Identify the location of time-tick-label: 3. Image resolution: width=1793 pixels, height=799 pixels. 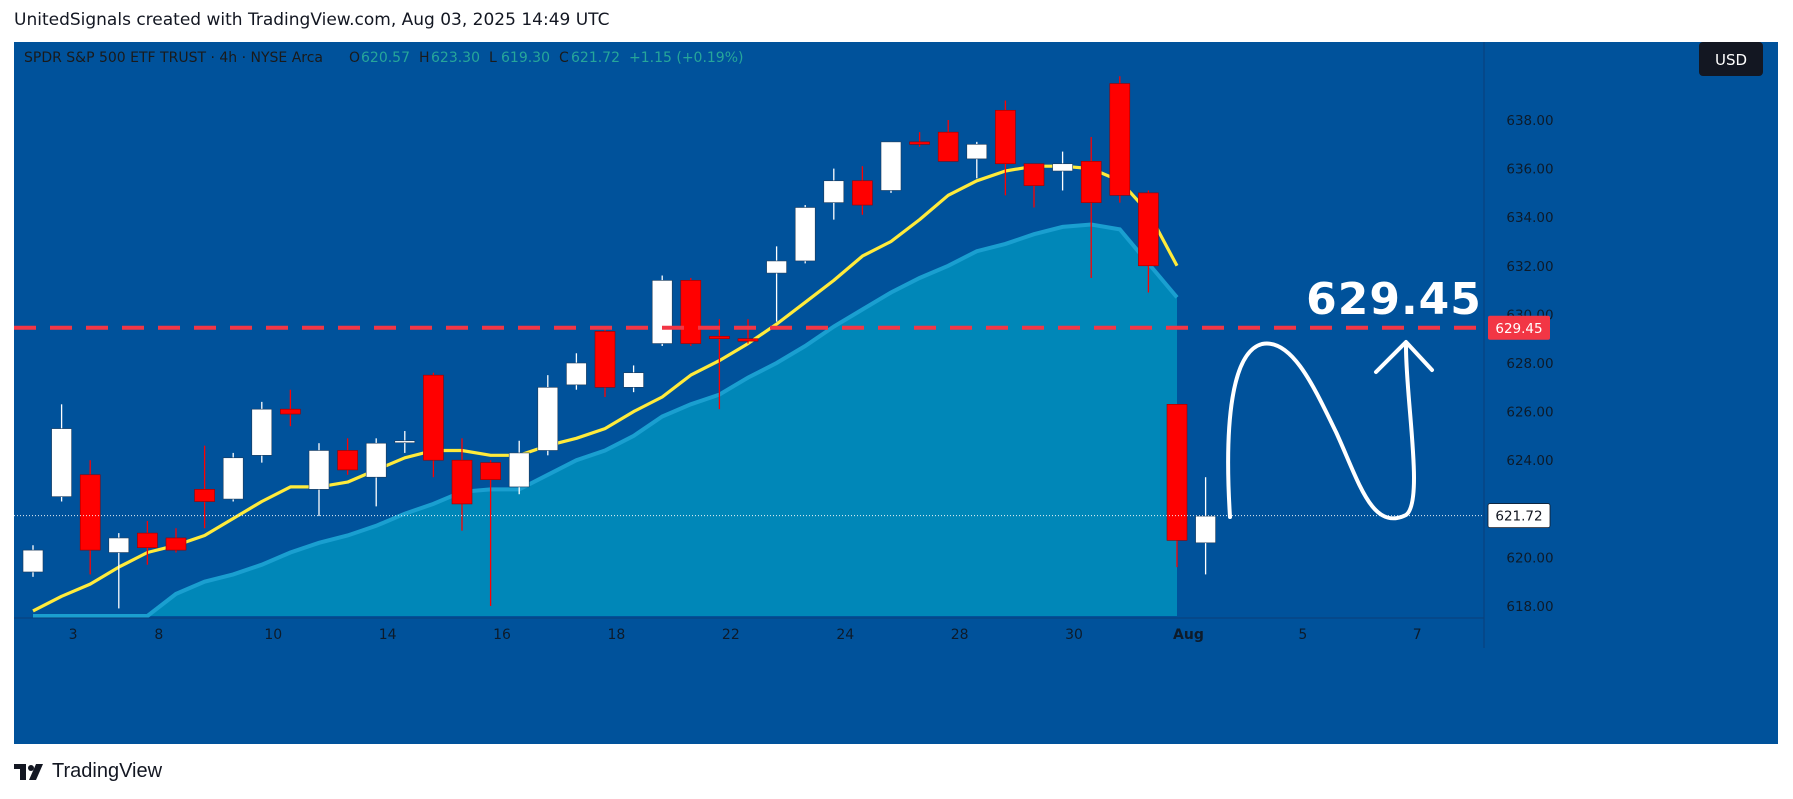
(73, 635).